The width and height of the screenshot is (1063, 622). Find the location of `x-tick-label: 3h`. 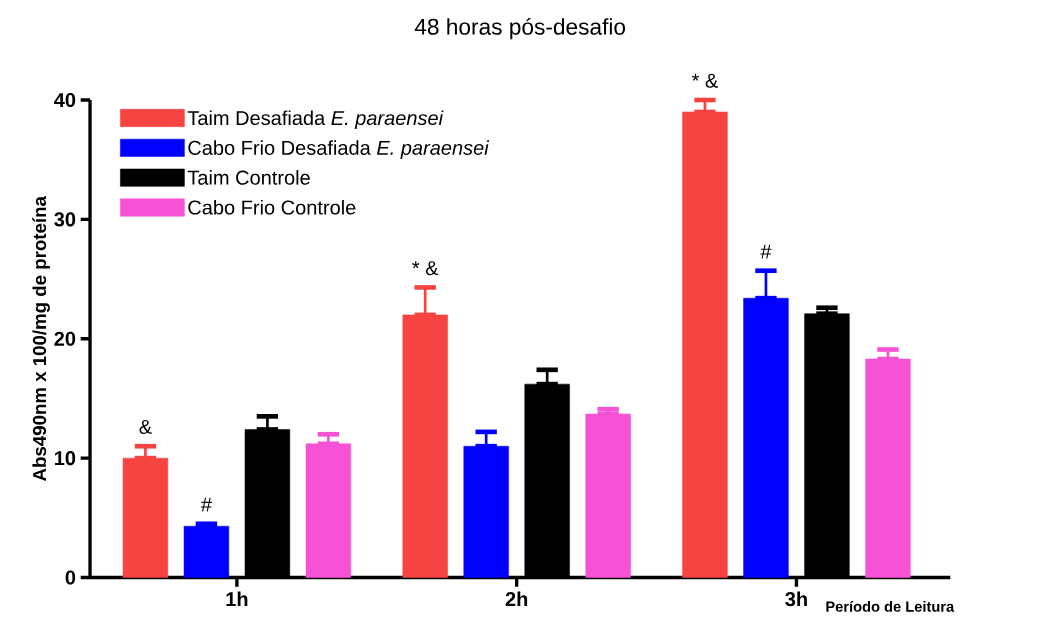

x-tick-label: 3h is located at coordinates (796, 599).